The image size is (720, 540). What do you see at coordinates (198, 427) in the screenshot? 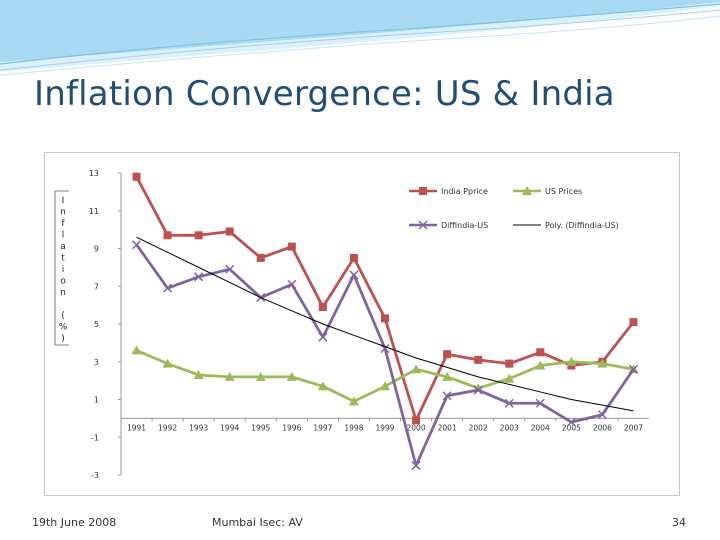
I see `x-tick-label: 1993` at bounding box center [198, 427].